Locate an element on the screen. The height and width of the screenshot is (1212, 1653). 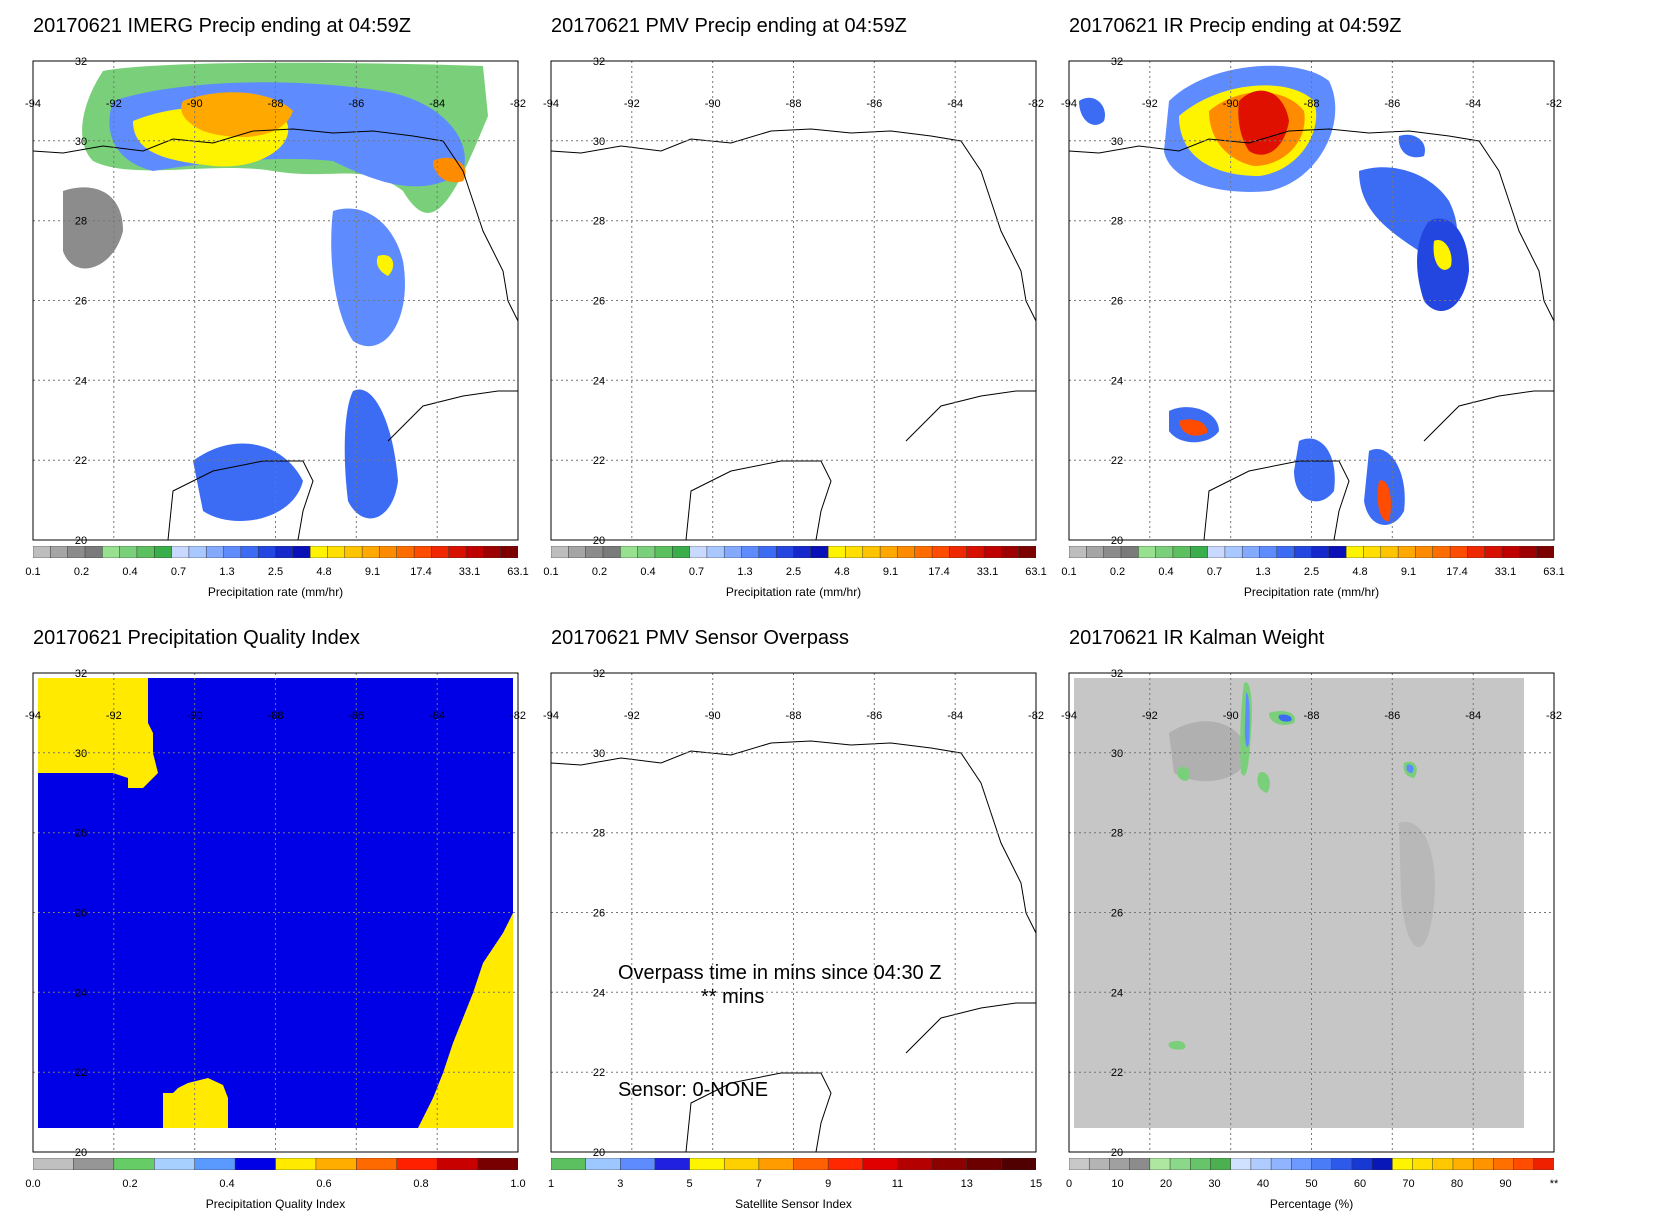
colorbar-tick: 5 is located at coordinates (689, 1184).